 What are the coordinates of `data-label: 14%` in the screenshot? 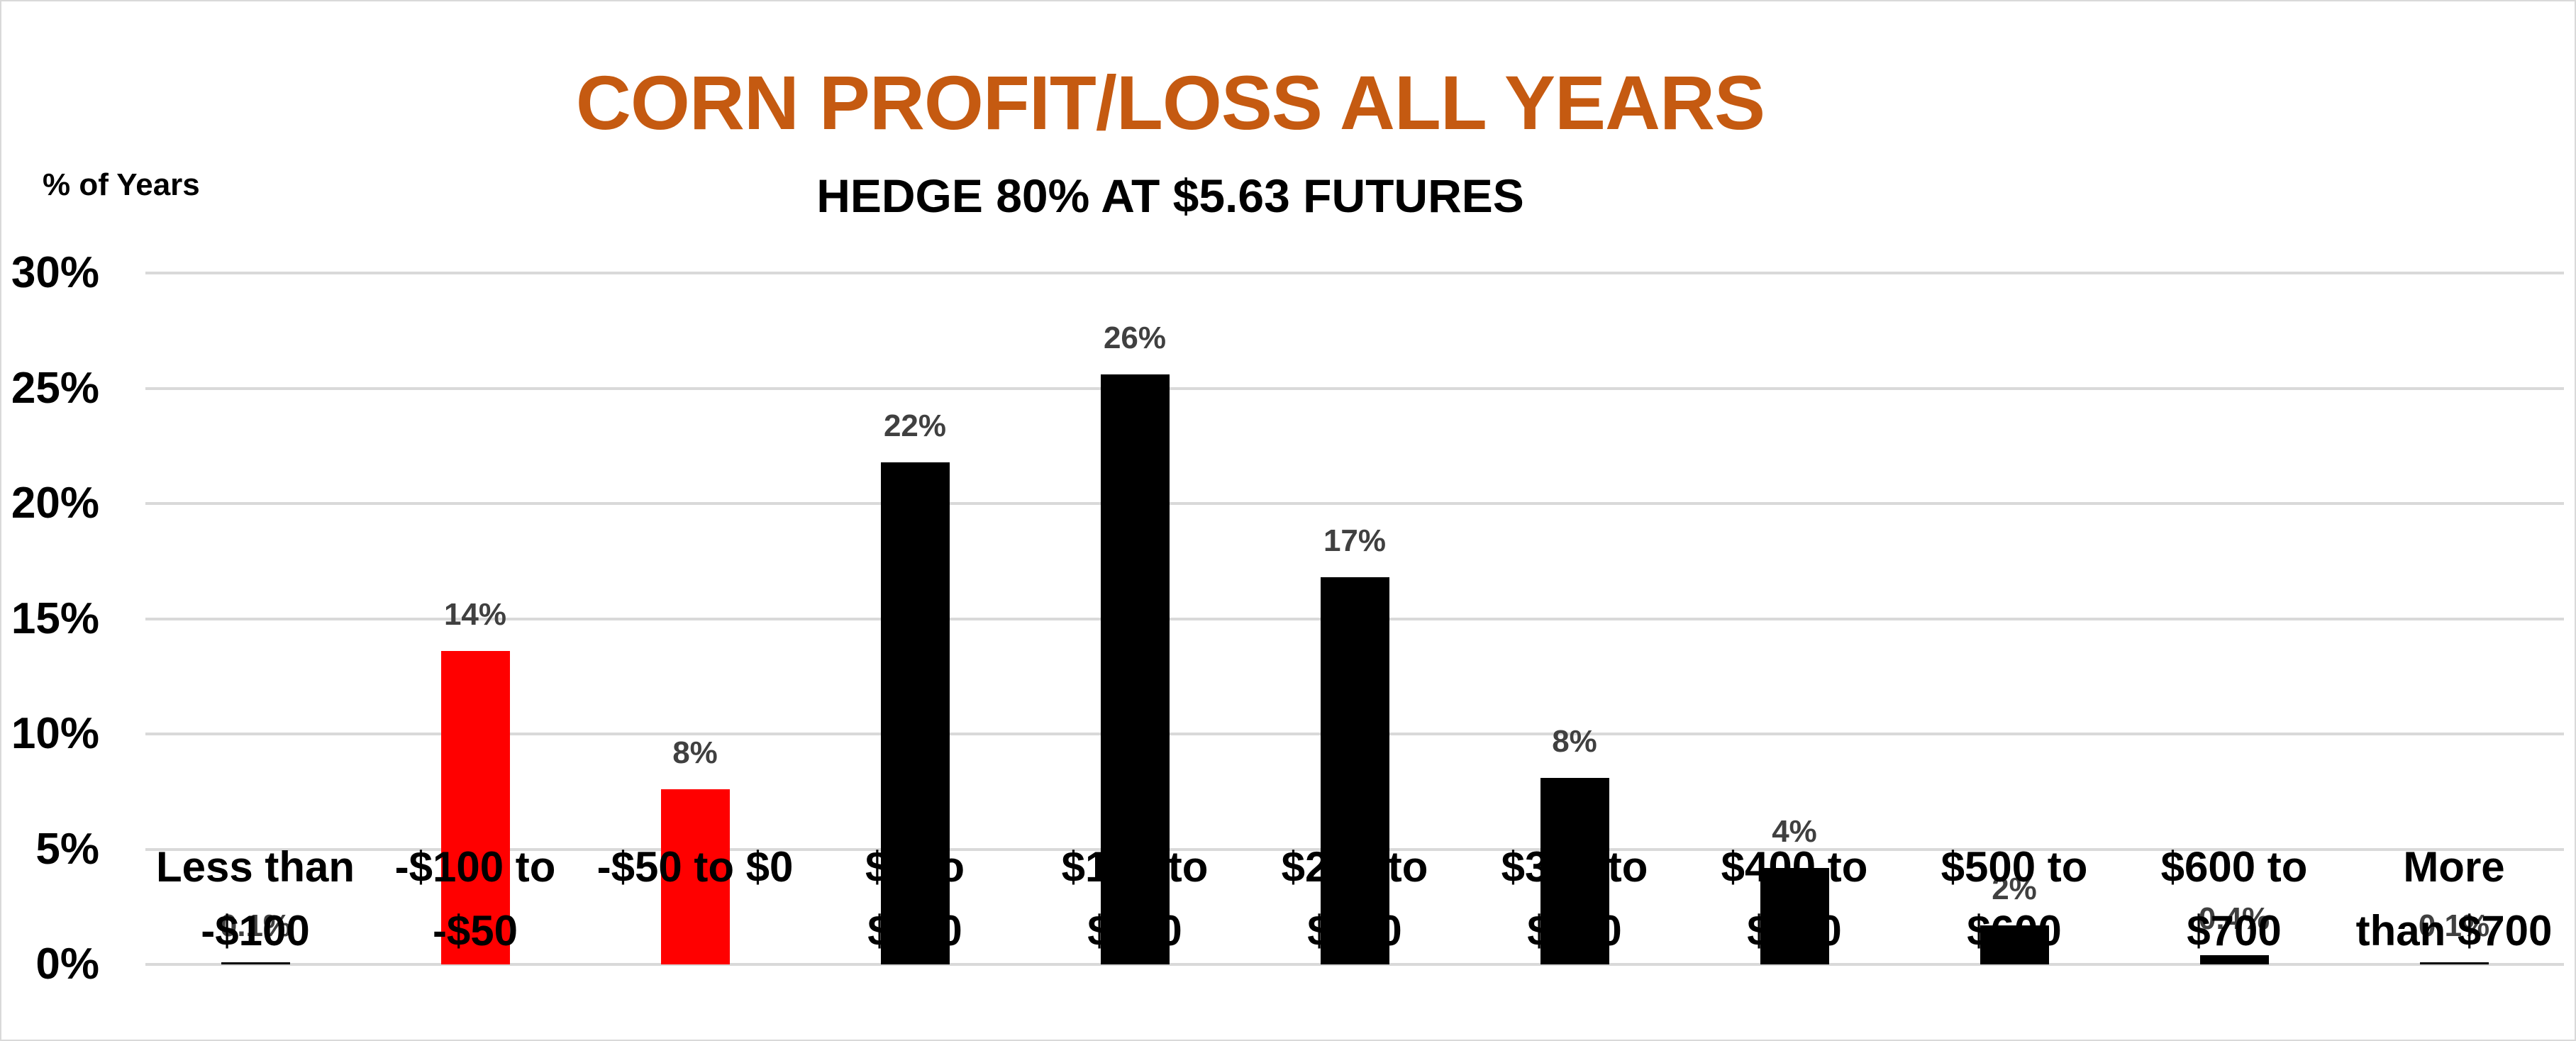 It's located at (475, 614).